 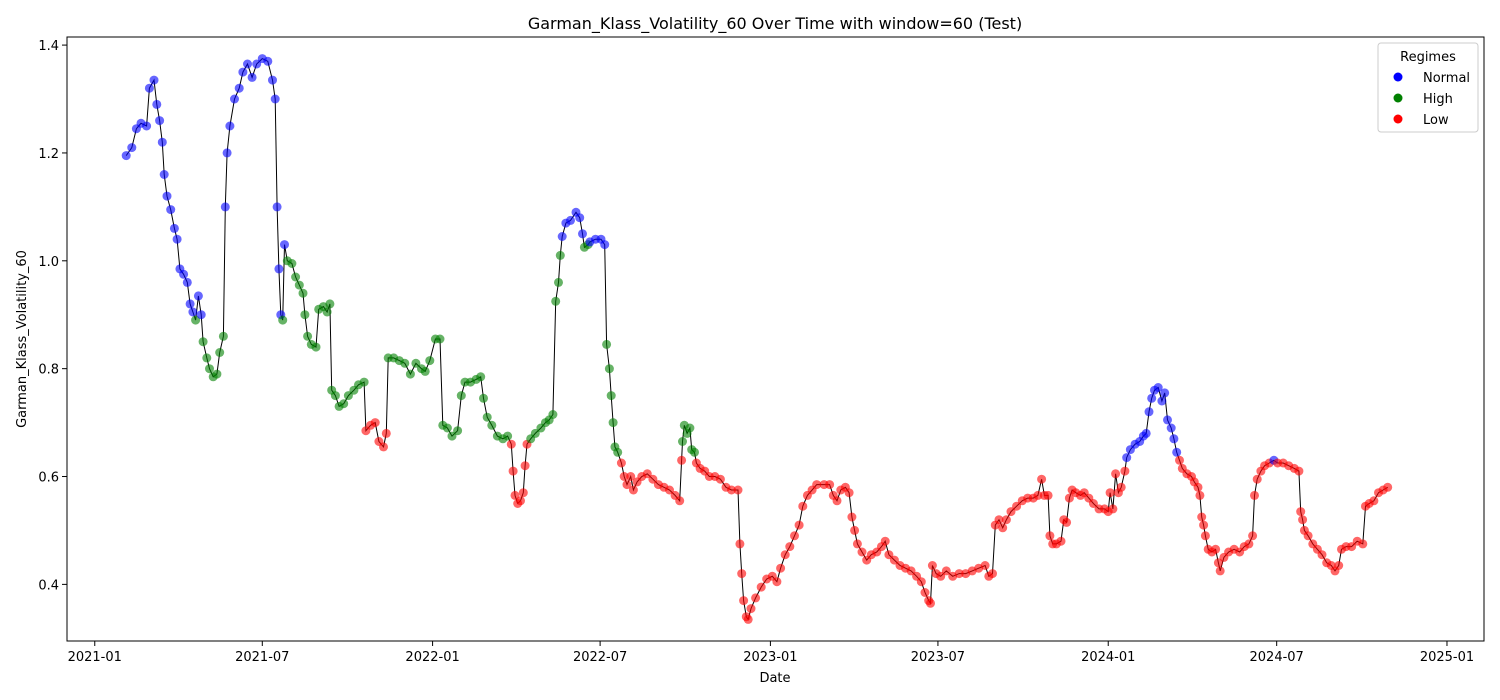 I want to click on x-tick-label: 2022-01, so click(x=432, y=657).